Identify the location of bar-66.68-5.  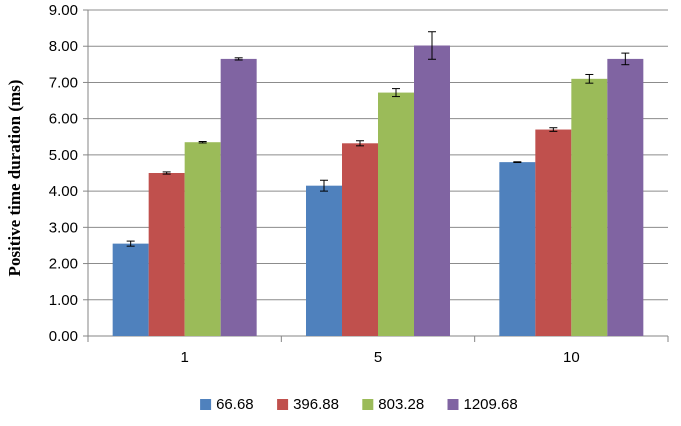
(324, 260).